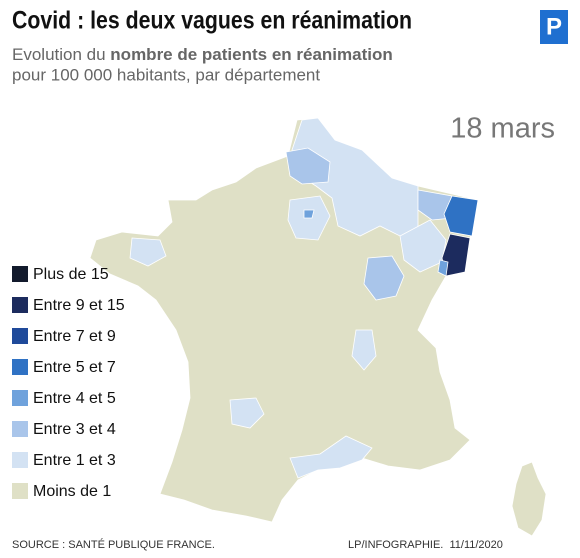 The image size is (580, 558). I want to click on date: 18 mars, so click(502, 129).